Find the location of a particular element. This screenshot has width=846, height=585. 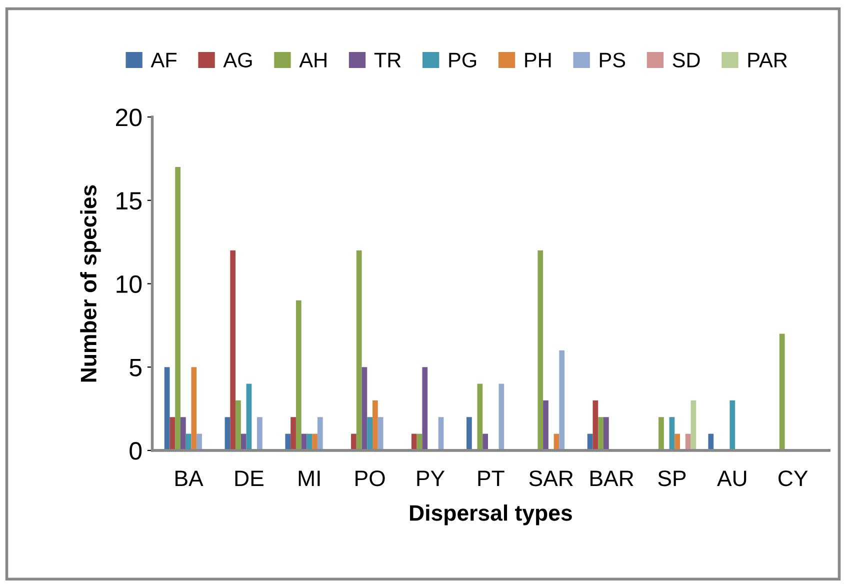

x-tick-label: PY is located at coordinates (431, 478).